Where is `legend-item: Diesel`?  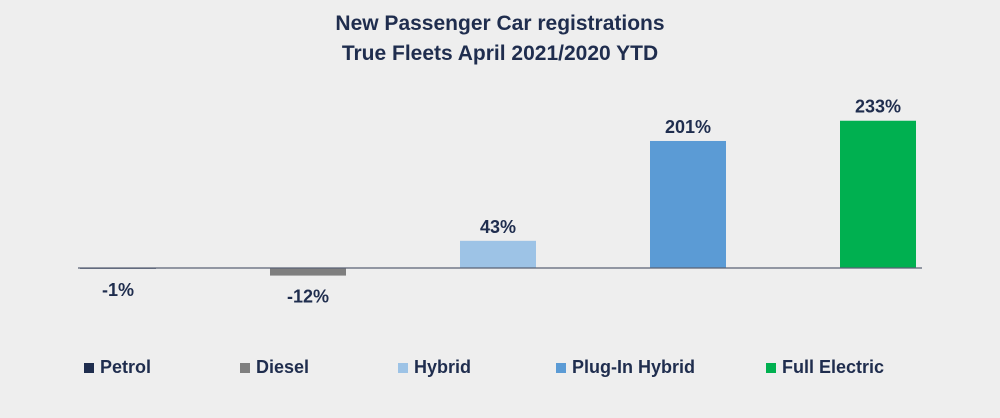 legend-item: Diesel is located at coordinates (274, 367).